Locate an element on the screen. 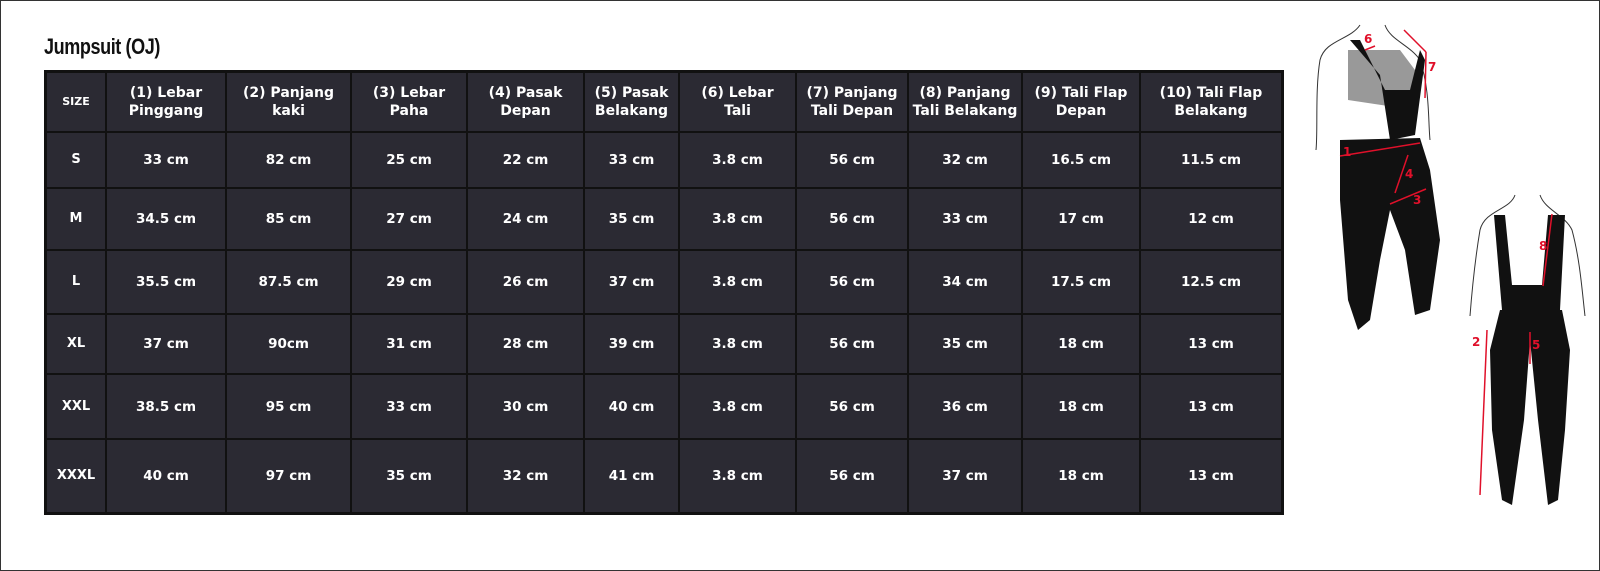  measurement-cell: 38.5 cm is located at coordinates (166, 406).